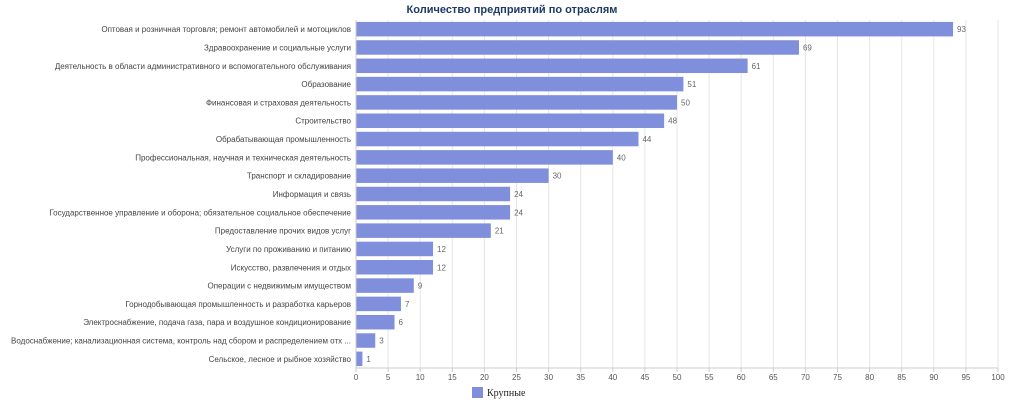 The image size is (1024, 415). Describe the element at coordinates (326, 84) in the screenshot. I see `category-label: Образование` at that location.